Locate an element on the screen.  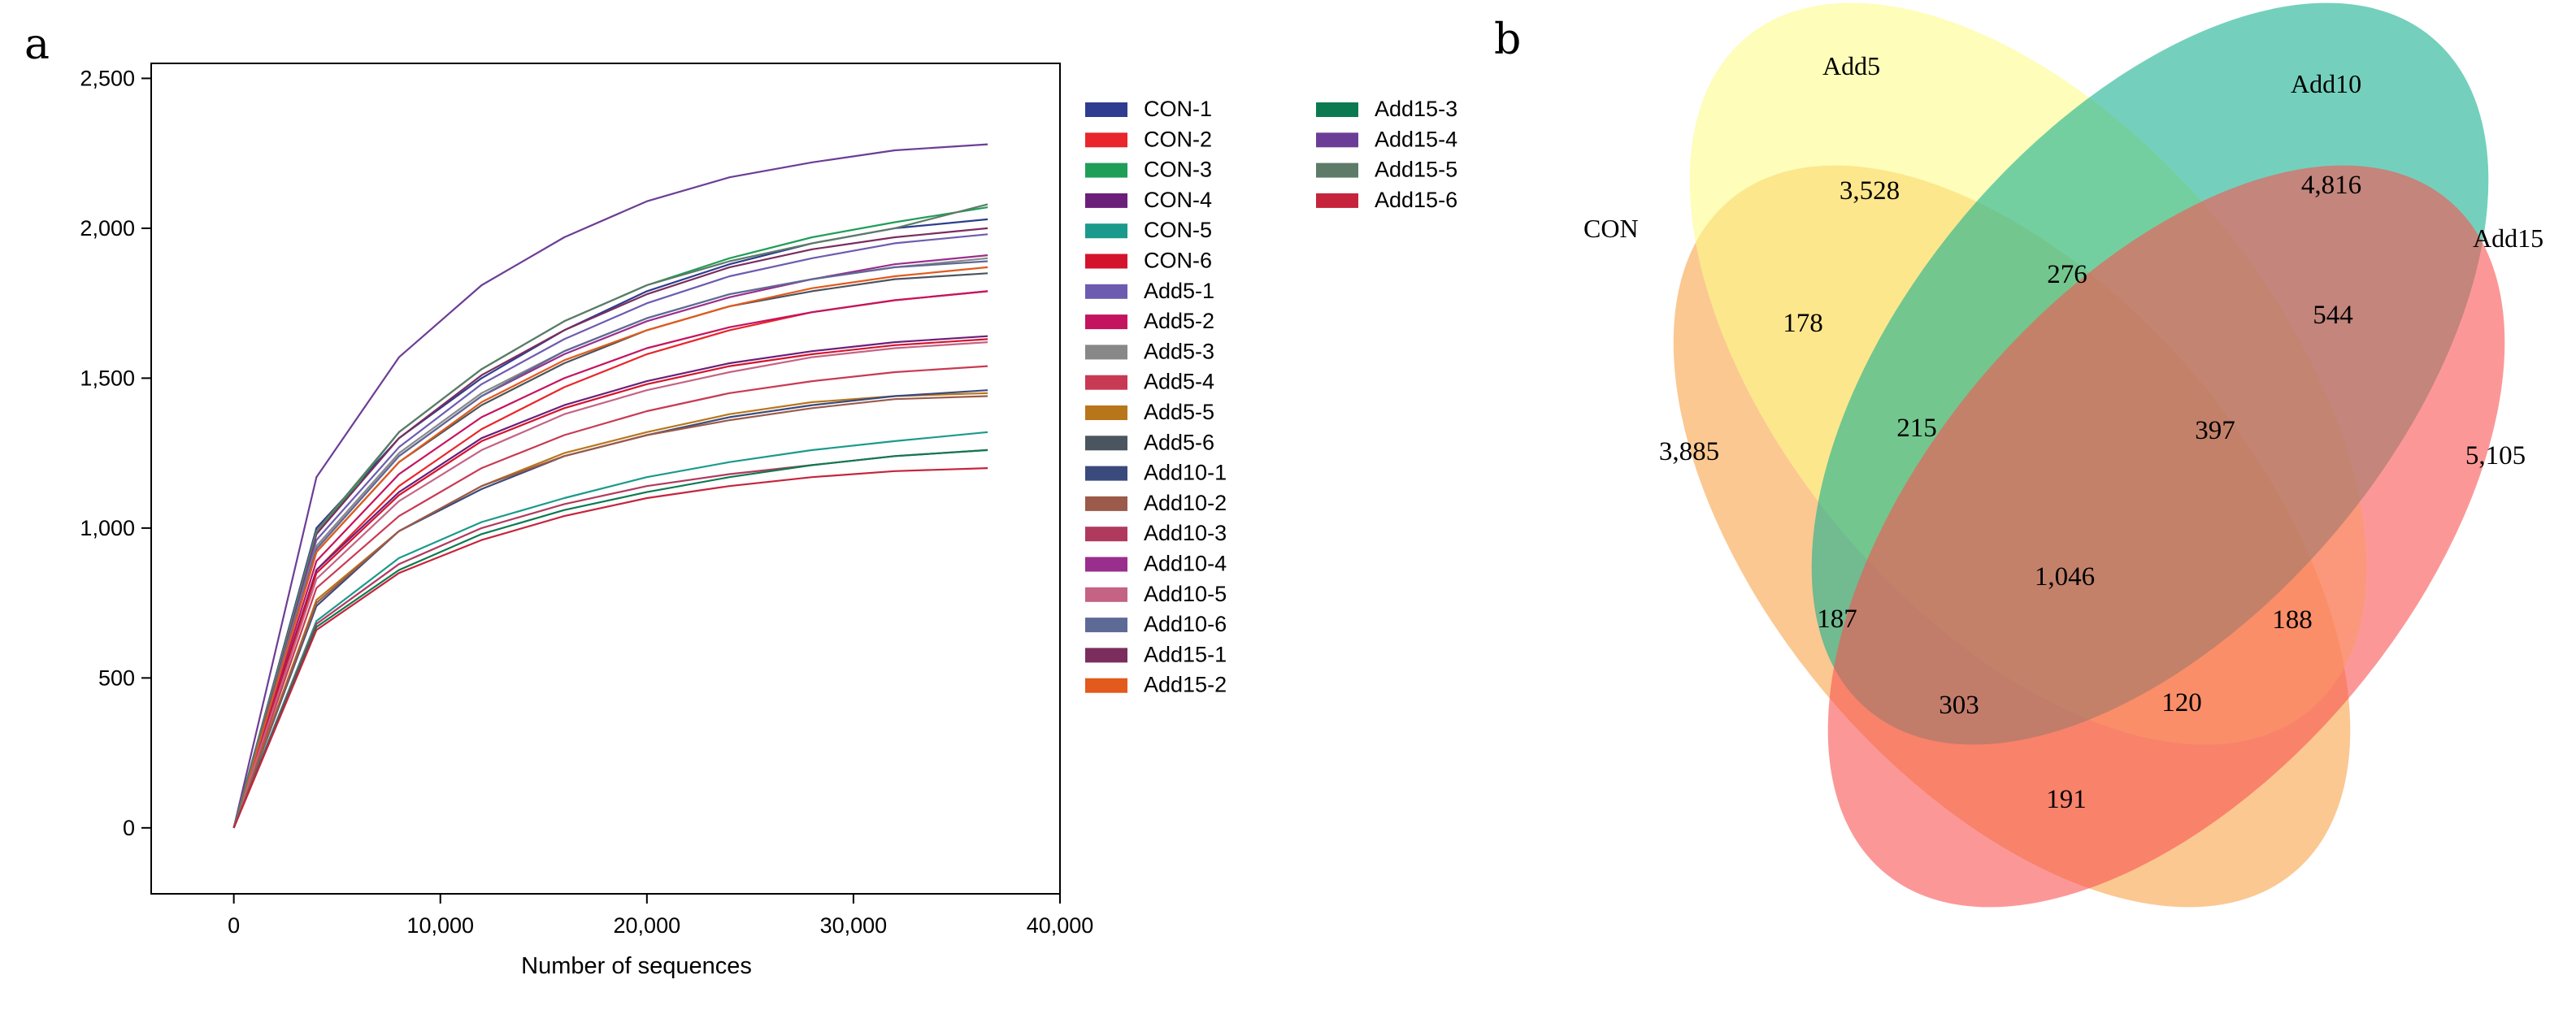
venn-count-add5-add10: 276 is located at coordinates (2067, 274).